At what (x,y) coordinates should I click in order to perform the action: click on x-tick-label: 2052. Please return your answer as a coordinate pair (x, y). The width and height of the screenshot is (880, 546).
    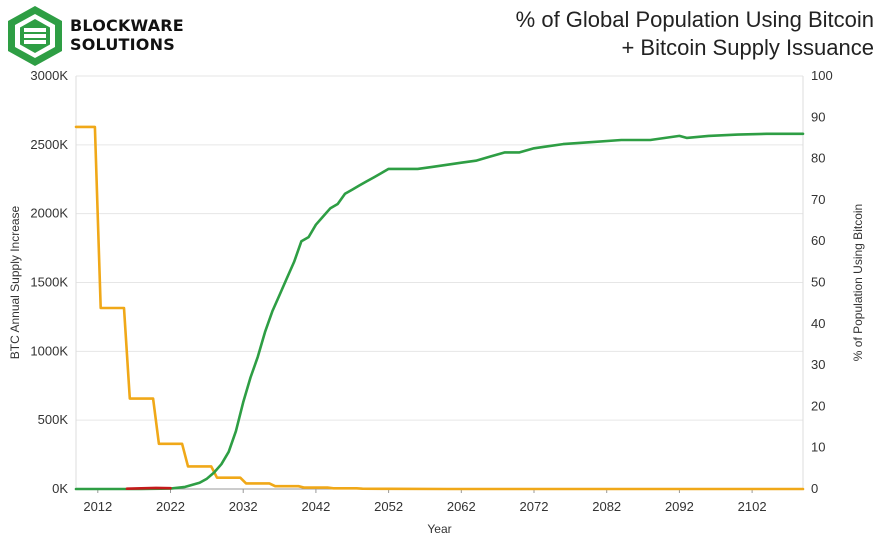
    Looking at the image, I should click on (388, 506).